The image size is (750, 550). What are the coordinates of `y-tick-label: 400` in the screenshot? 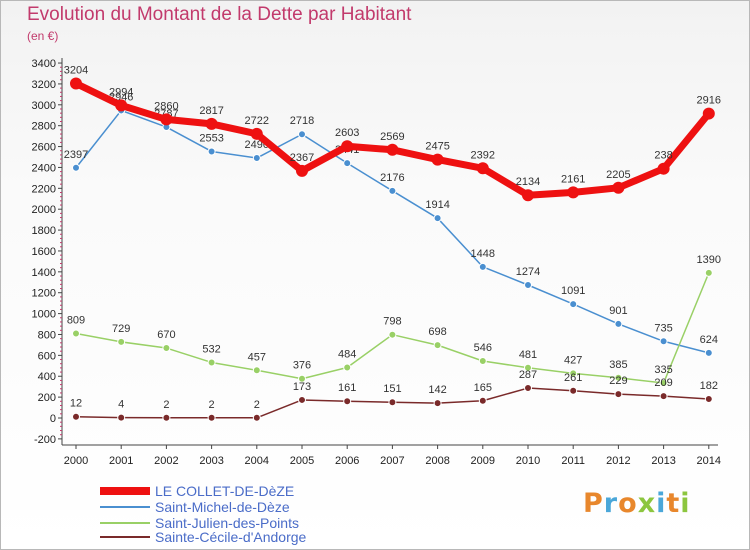 It's located at (47, 377).